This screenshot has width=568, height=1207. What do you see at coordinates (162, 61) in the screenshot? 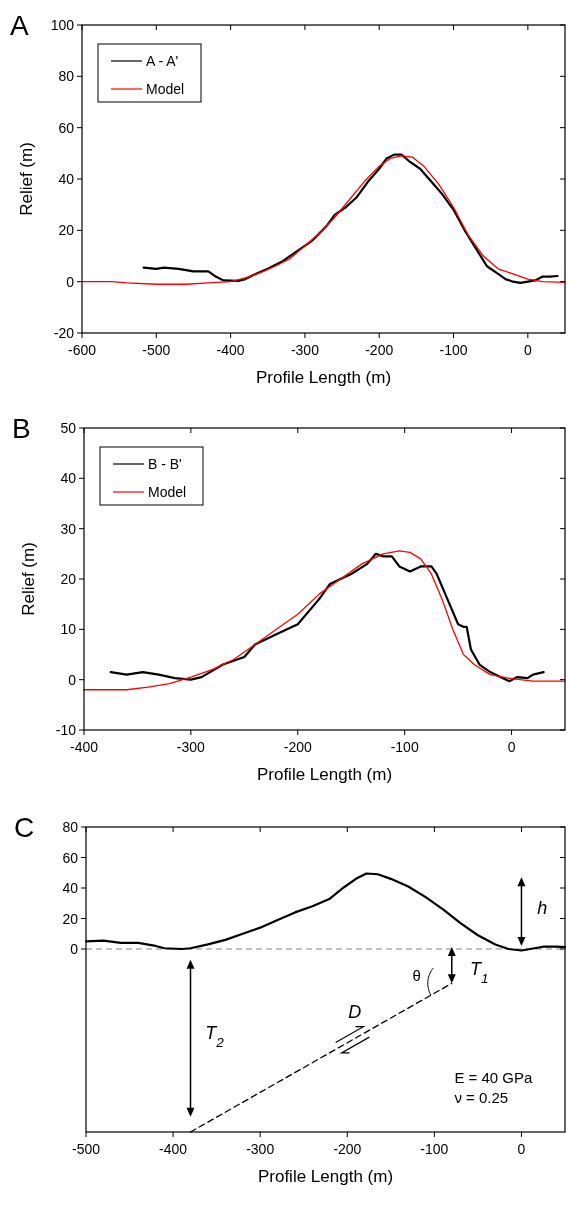
I see `legend-label: A - A'` at bounding box center [162, 61].